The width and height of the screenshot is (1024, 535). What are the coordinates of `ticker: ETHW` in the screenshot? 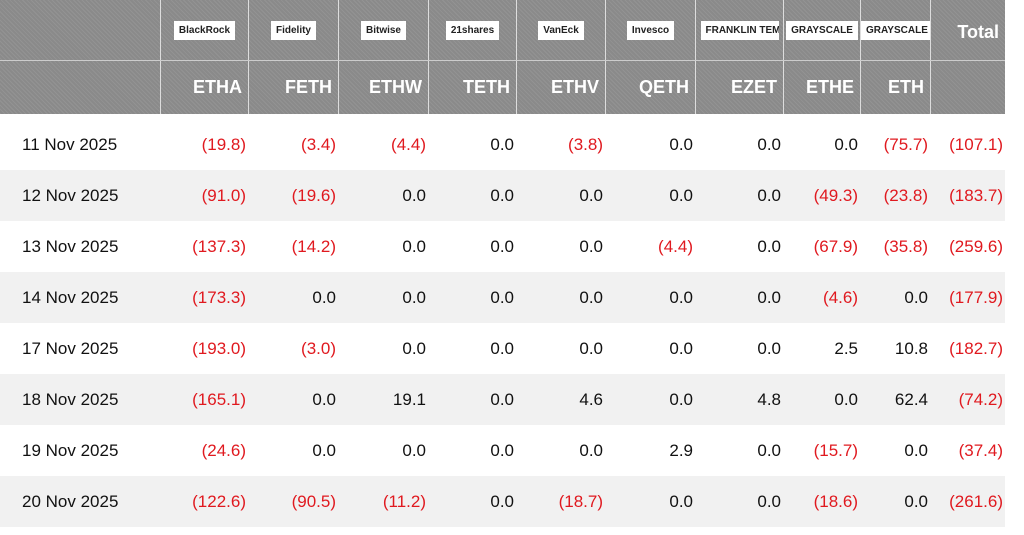 It's located at (383, 87).